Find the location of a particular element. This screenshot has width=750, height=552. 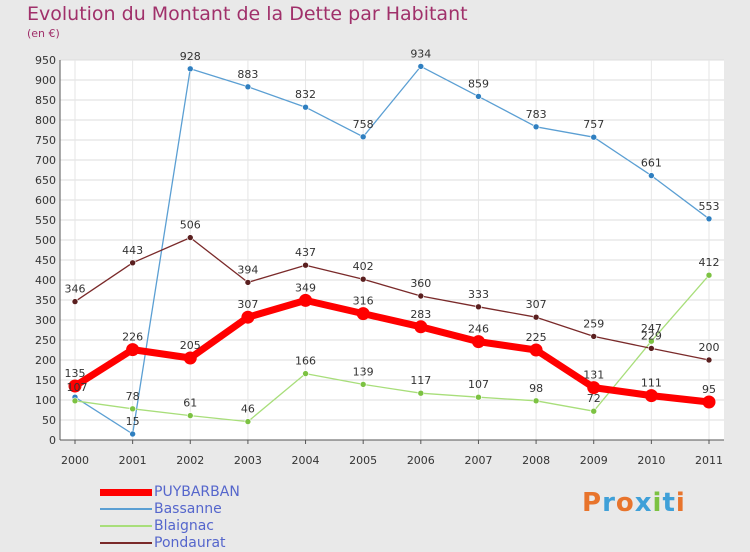

data-label-blaignac: 61 is located at coordinates (190, 403).